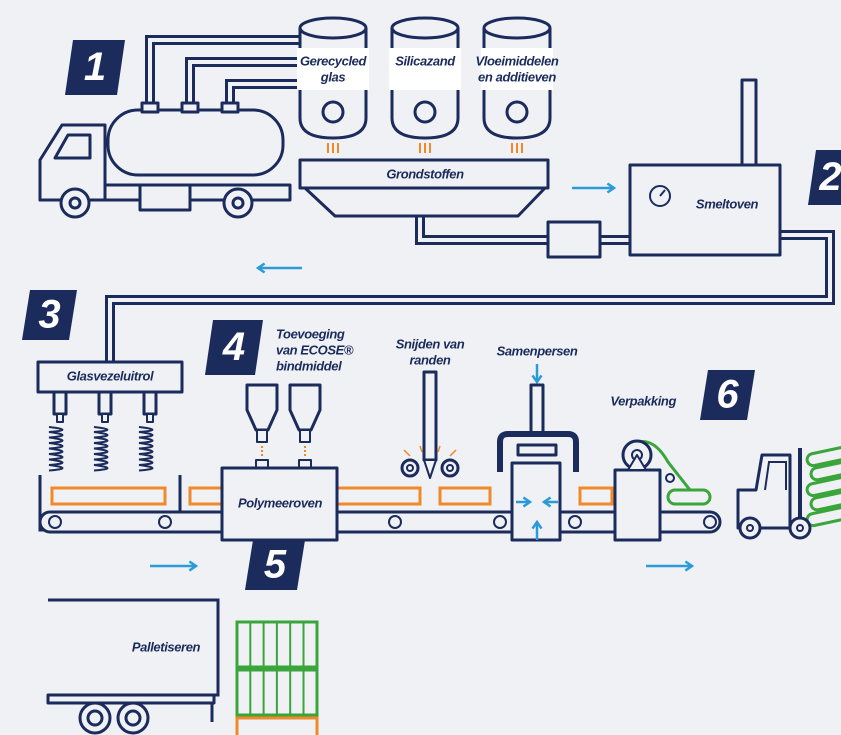 This screenshot has height=735, width=841. What do you see at coordinates (425, 202) in the screenshot?
I see `hopper` at bounding box center [425, 202].